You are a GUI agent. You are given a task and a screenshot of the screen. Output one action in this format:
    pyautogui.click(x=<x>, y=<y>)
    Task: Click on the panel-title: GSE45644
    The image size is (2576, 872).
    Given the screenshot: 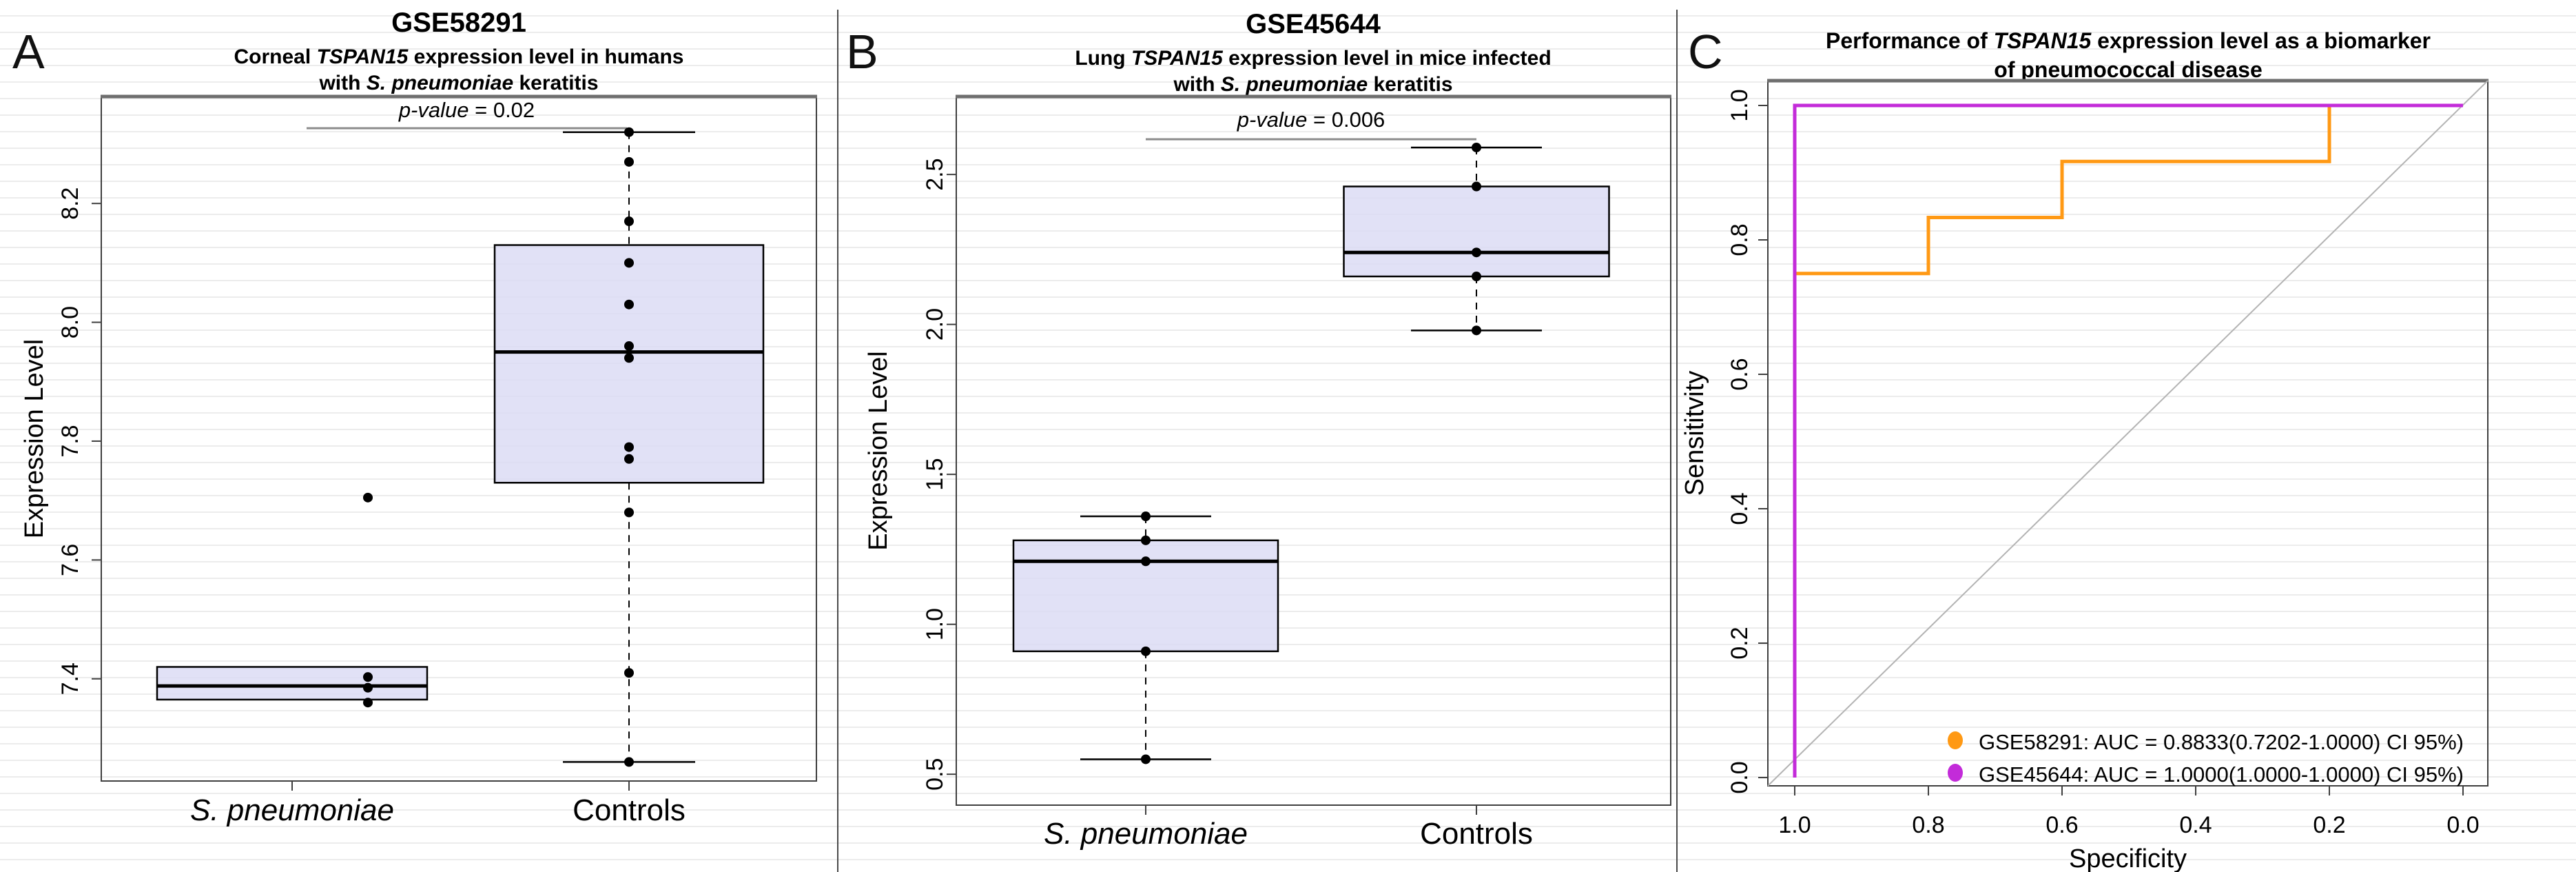 What is the action you would take?
    pyautogui.click(x=1313, y=24)
    